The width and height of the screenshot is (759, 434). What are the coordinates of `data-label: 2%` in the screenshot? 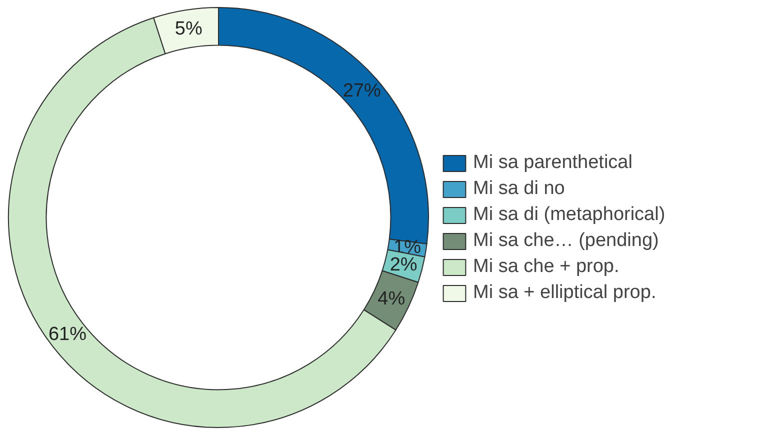 It's located at (404, 265).